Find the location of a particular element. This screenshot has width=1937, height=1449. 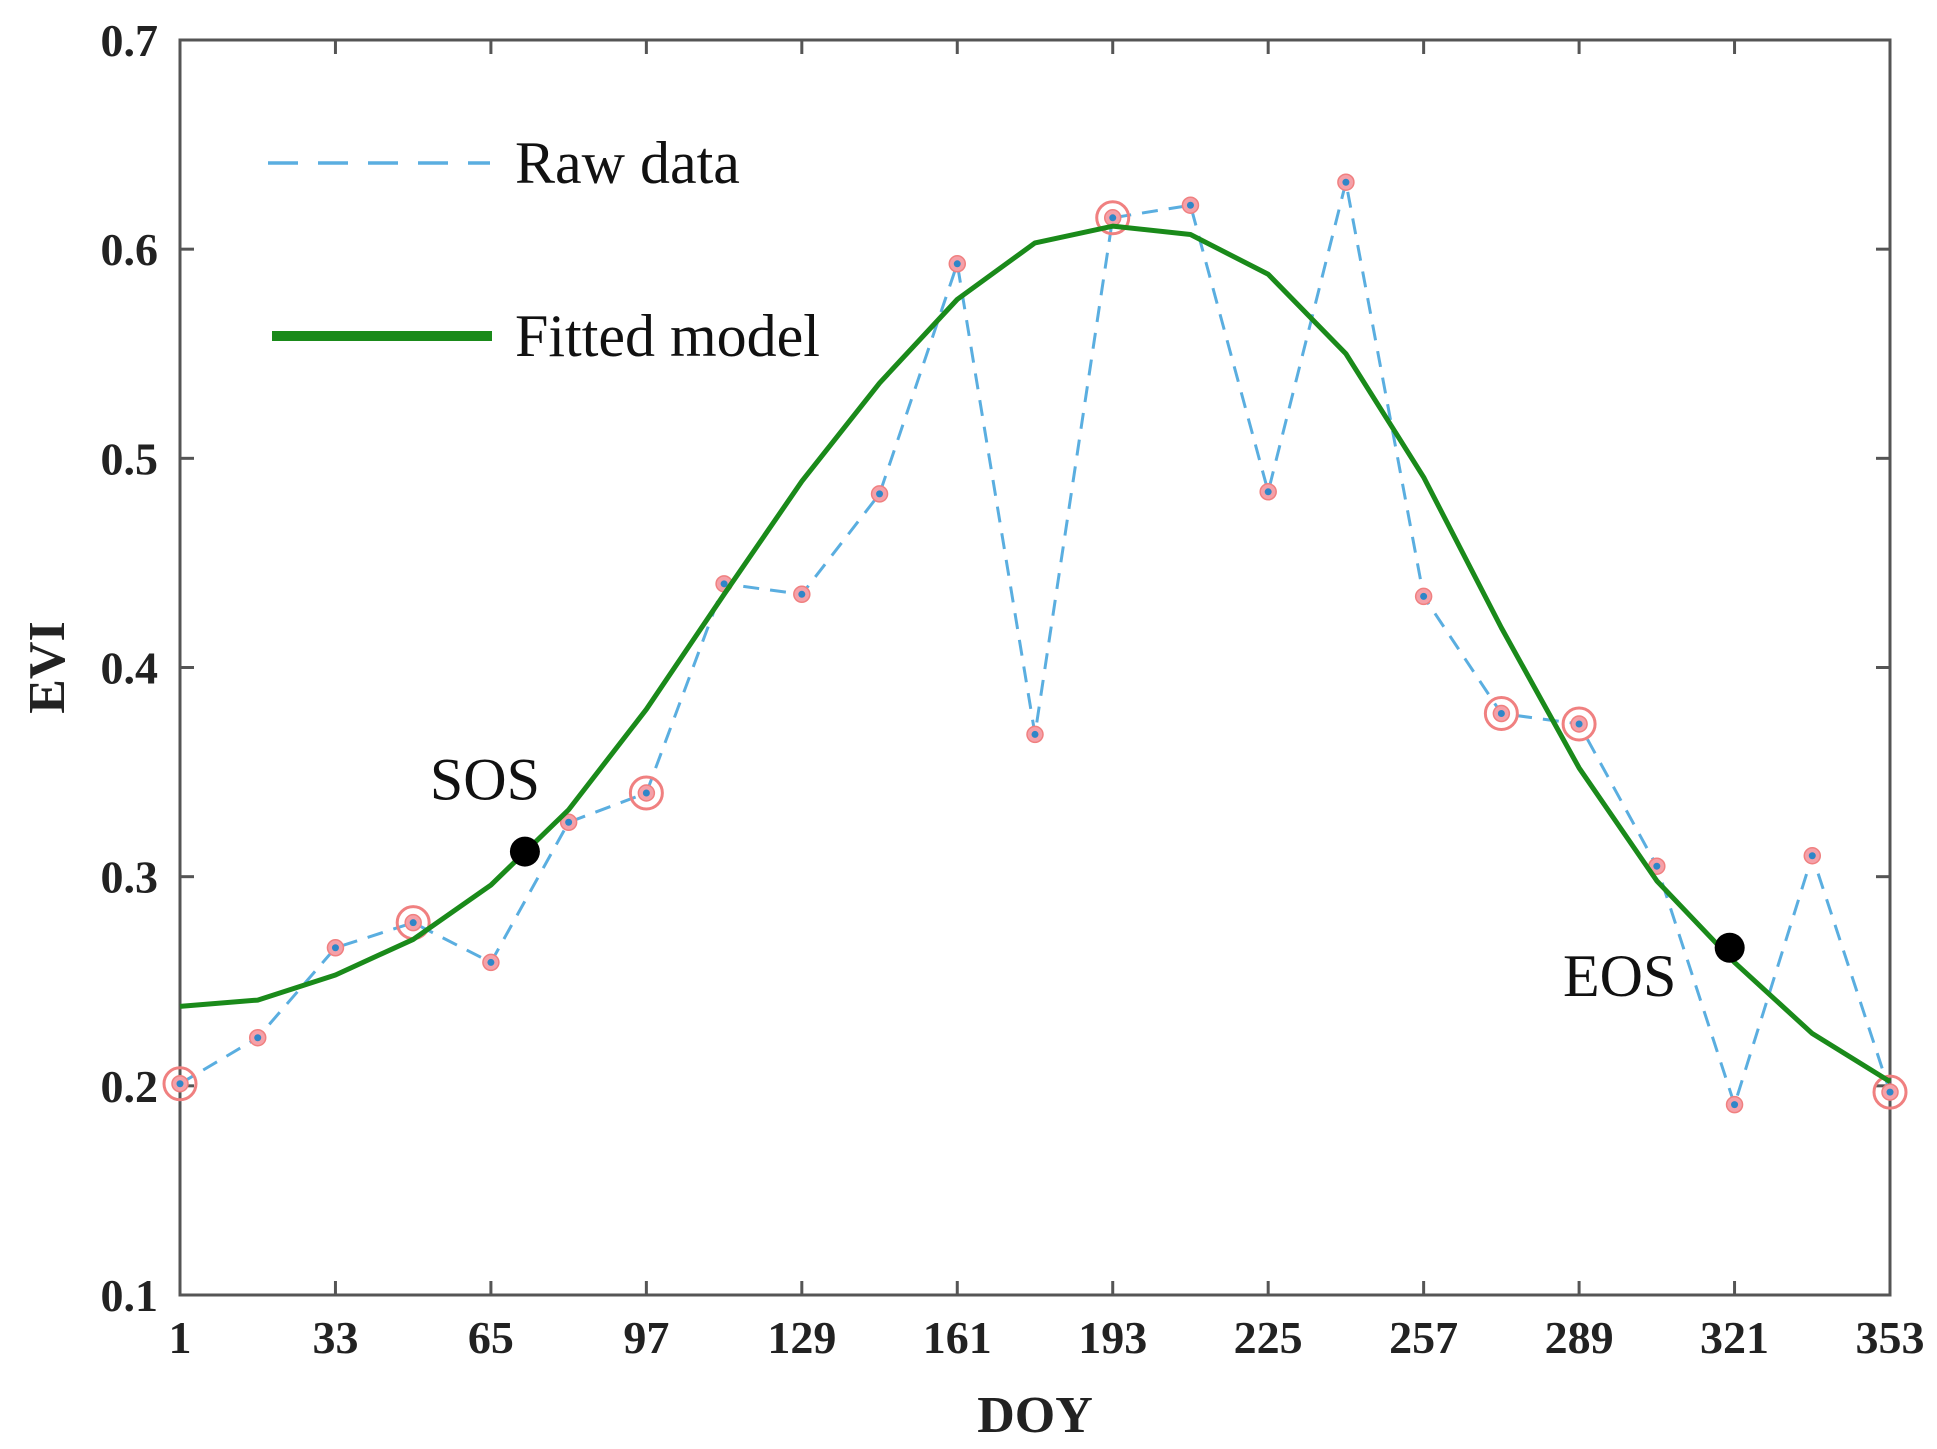

y-tick-label: 0.1 is located at coordinates (130, 1295).